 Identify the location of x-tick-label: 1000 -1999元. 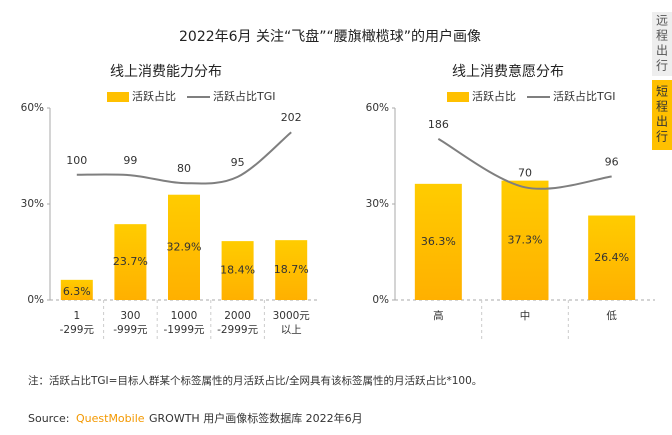
(184, 323).